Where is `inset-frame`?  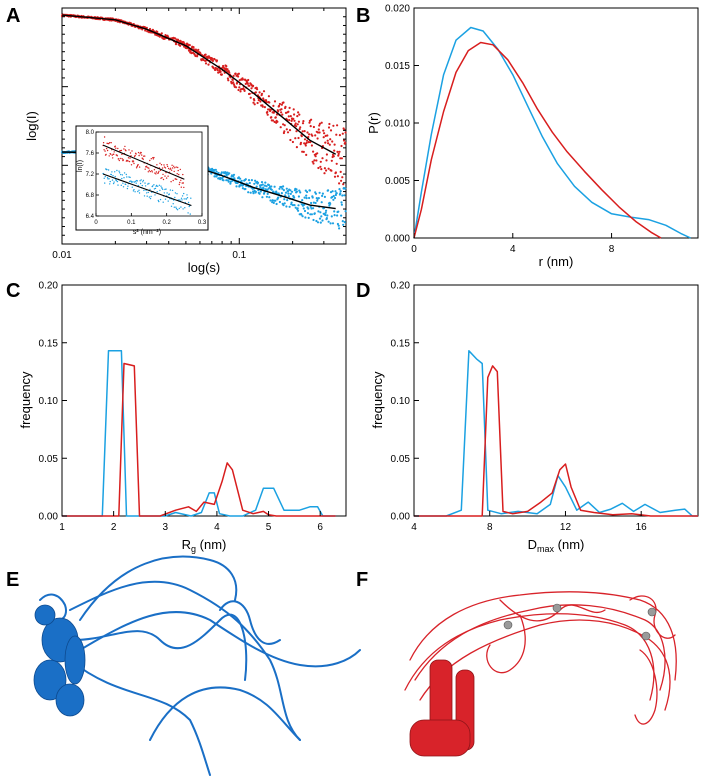
inset-frame is located at coordinates (142, 178).